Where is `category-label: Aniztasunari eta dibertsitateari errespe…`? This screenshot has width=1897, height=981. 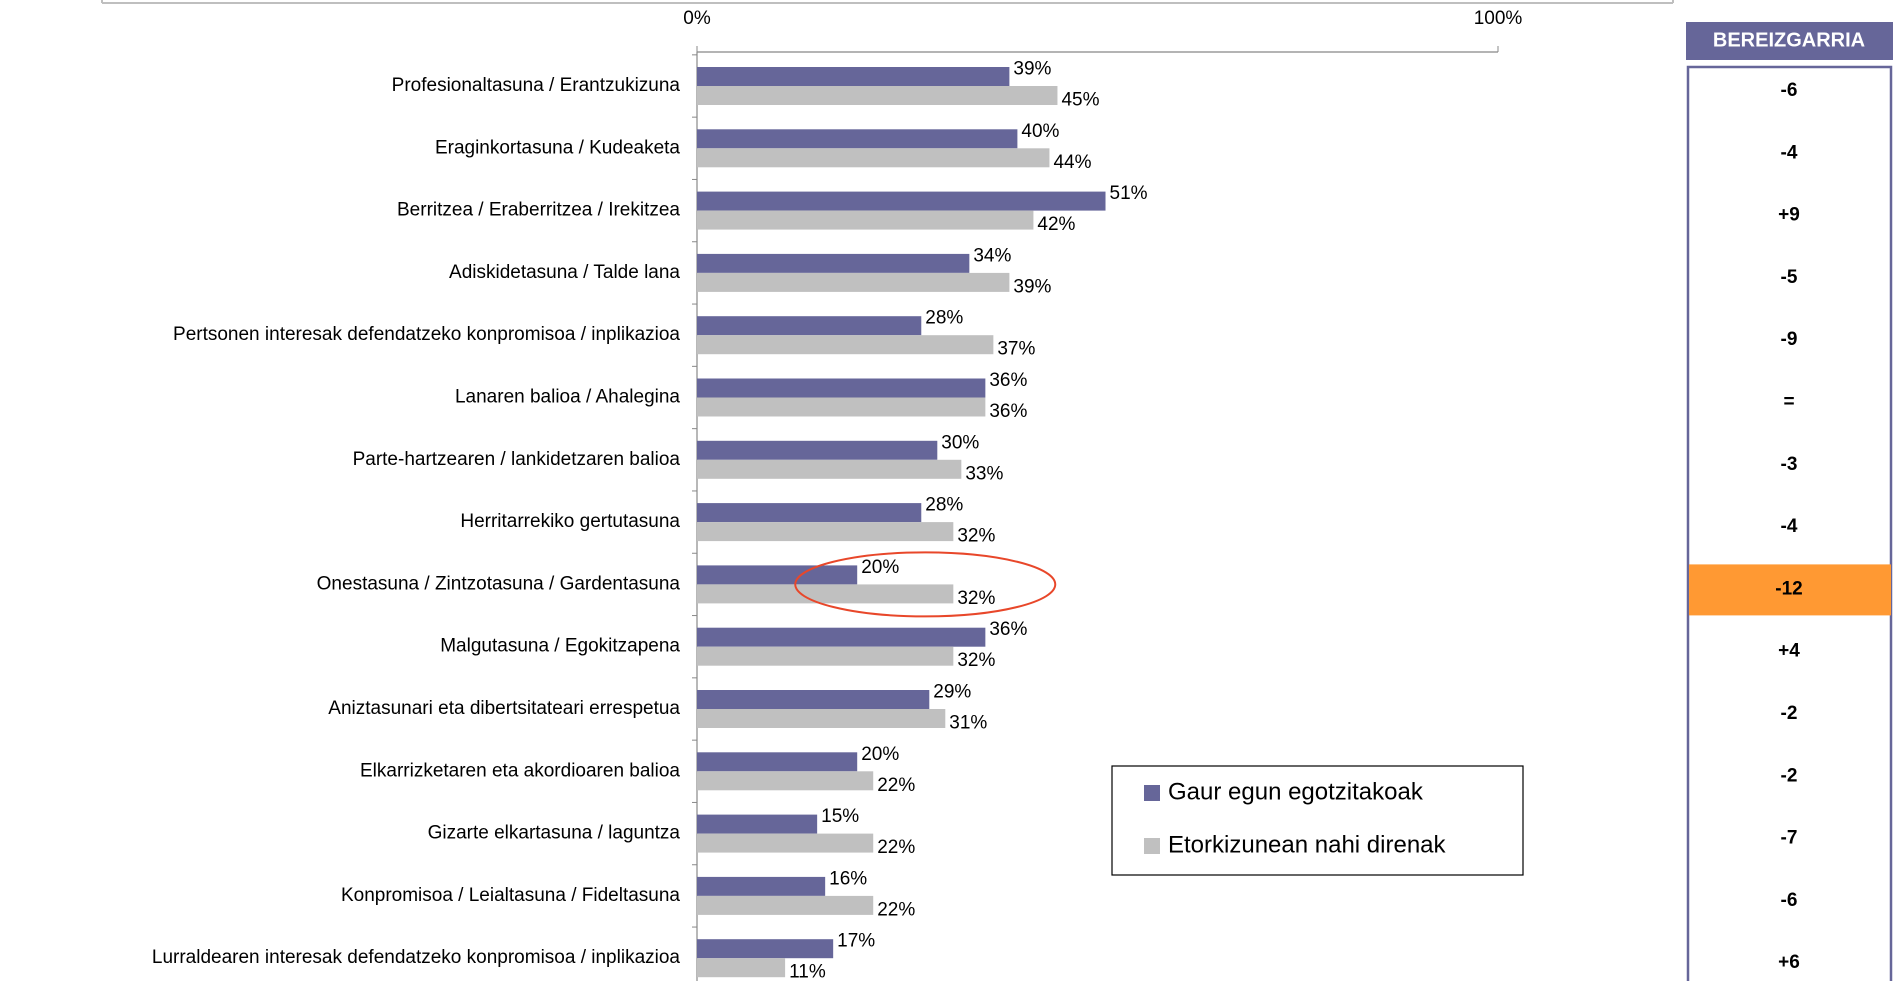
category-label: Aniztasunari eta dibertsitateari errespe… is located at coordinates (504, 708).